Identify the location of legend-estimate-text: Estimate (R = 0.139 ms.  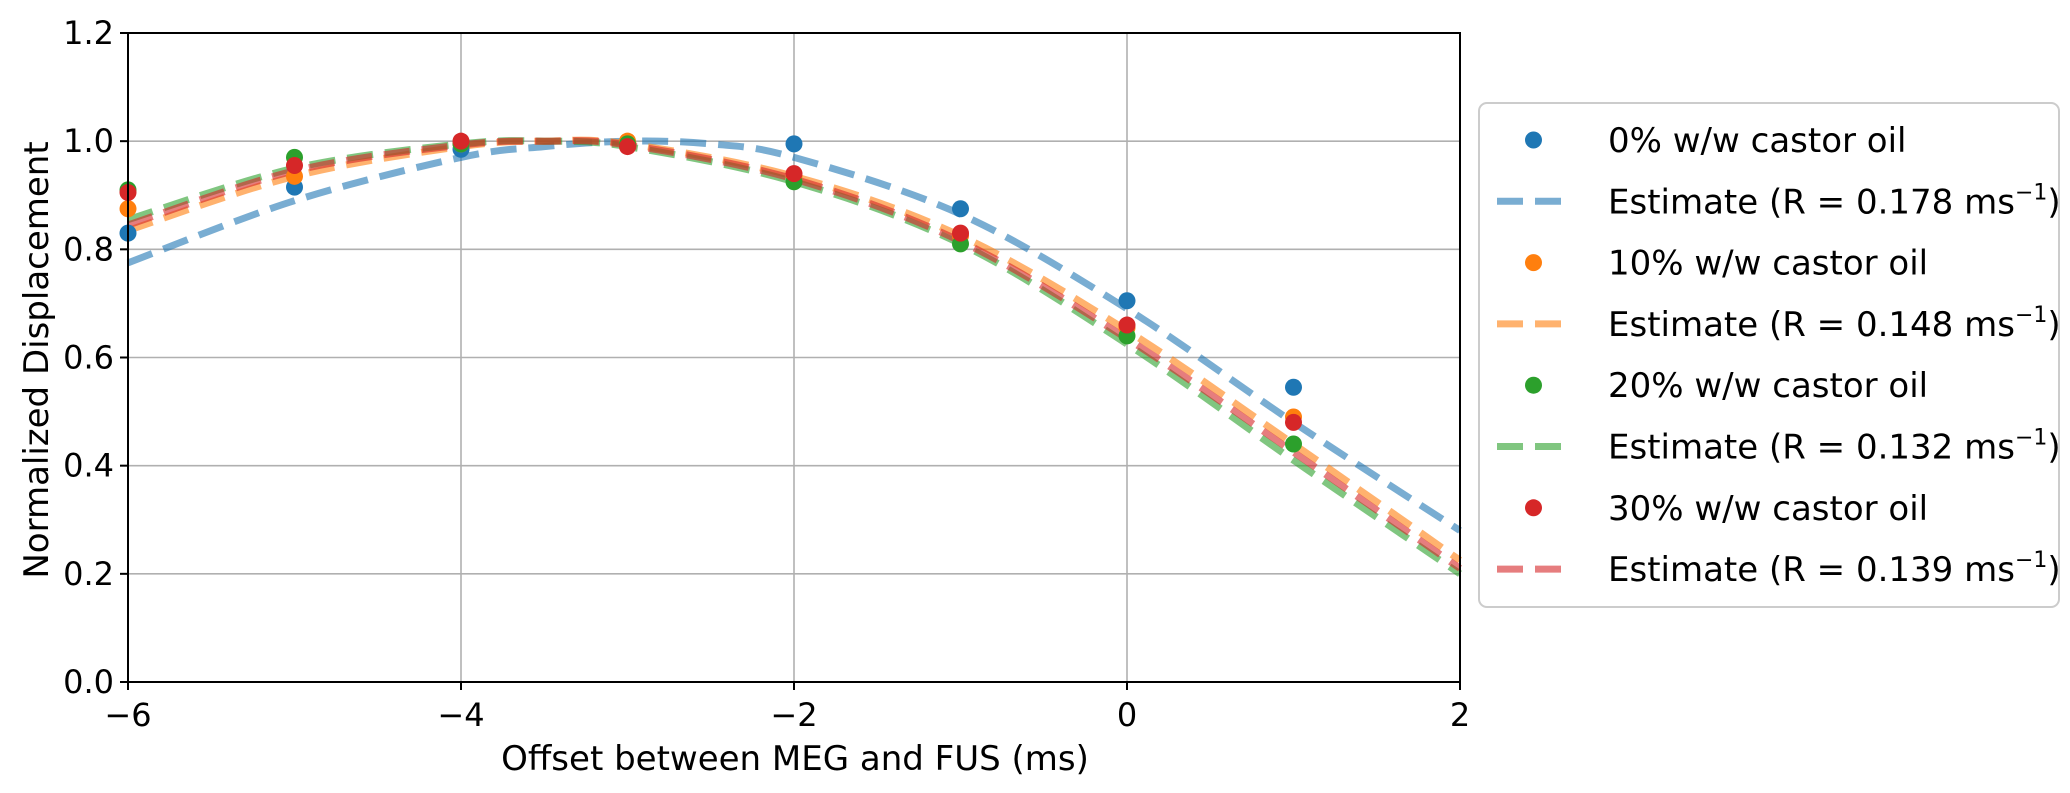
(1811, 570).